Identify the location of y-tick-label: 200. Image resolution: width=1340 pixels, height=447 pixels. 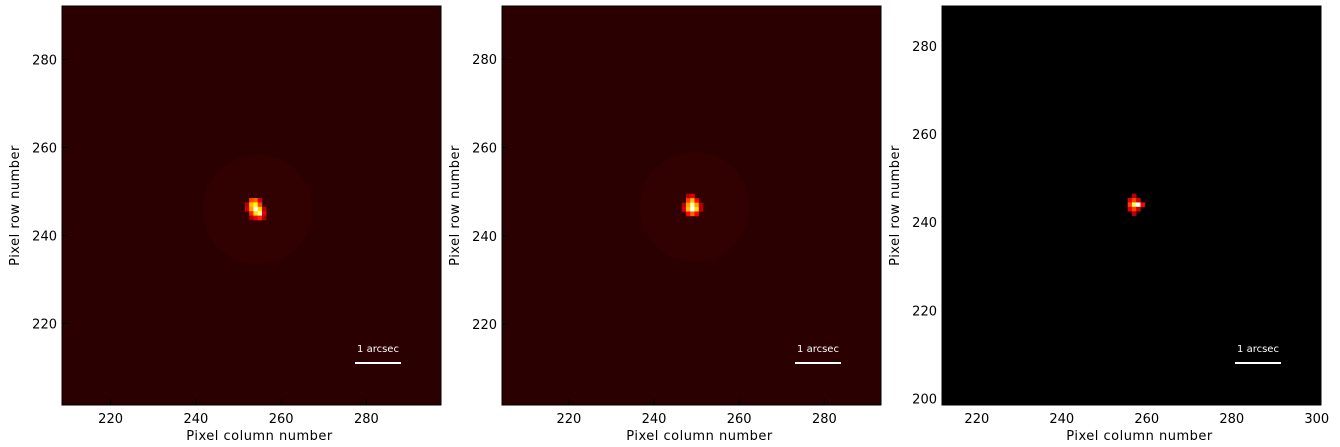
(924, 399).